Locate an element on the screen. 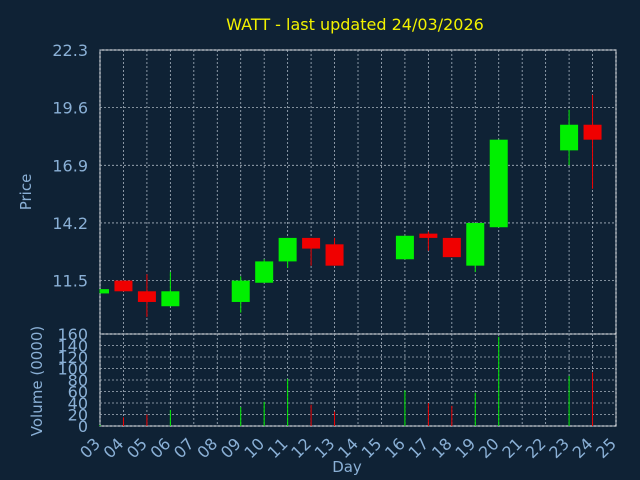 The width and height of the screenshot is (640, 480). volume-y-tick-label: 120 is located at coordinates (72, 357).